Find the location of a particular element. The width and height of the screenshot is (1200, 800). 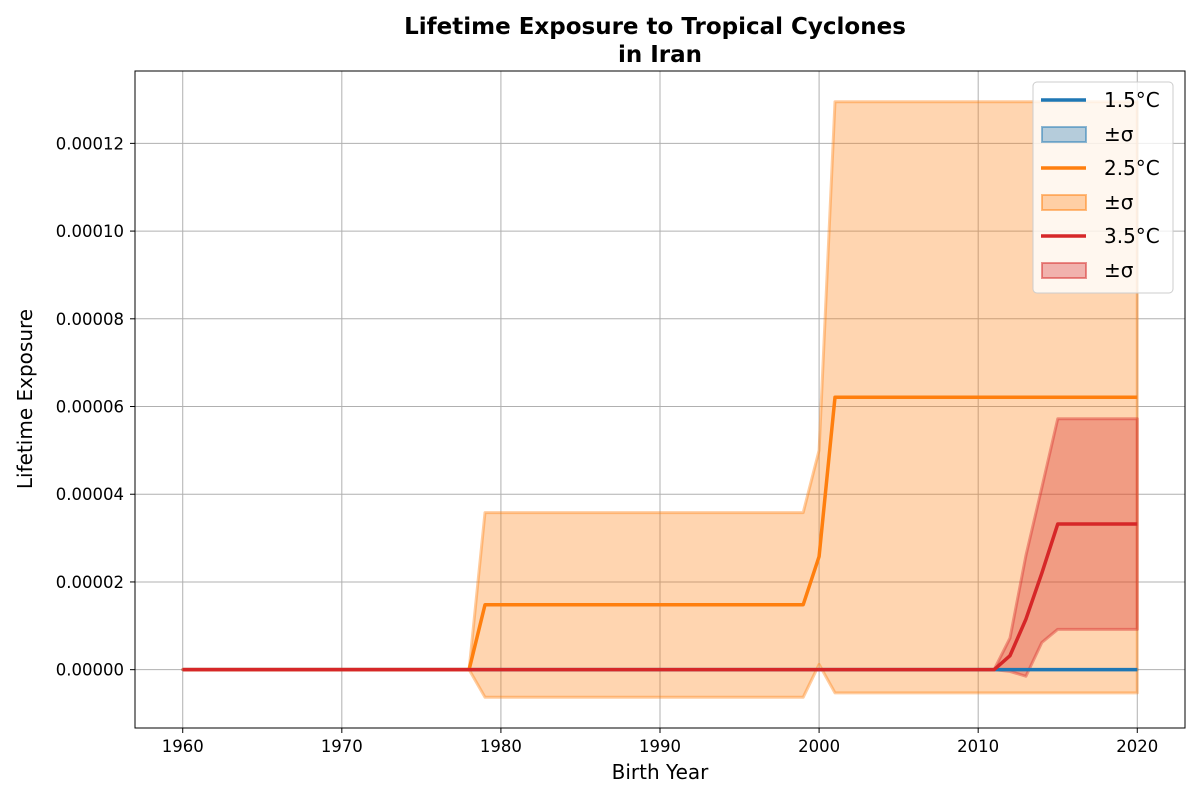

y-tick-label: 0.00006 is located at coordinates (90, 407).